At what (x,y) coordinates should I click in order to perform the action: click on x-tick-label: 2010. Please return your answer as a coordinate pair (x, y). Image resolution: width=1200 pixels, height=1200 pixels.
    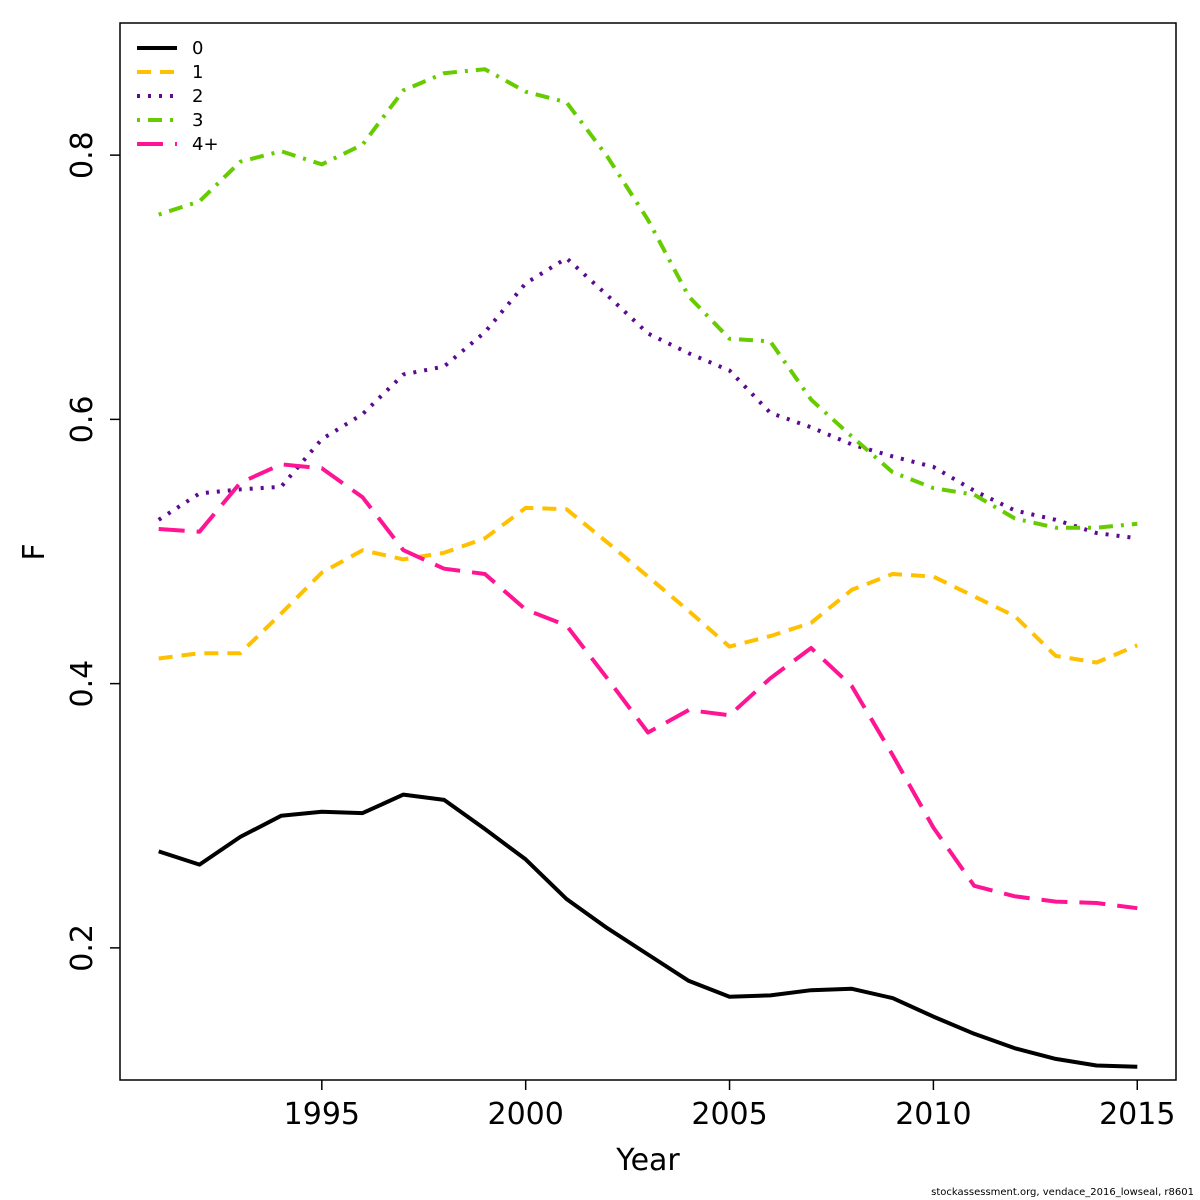
    Looking at the image, I should click on (933, 1114).